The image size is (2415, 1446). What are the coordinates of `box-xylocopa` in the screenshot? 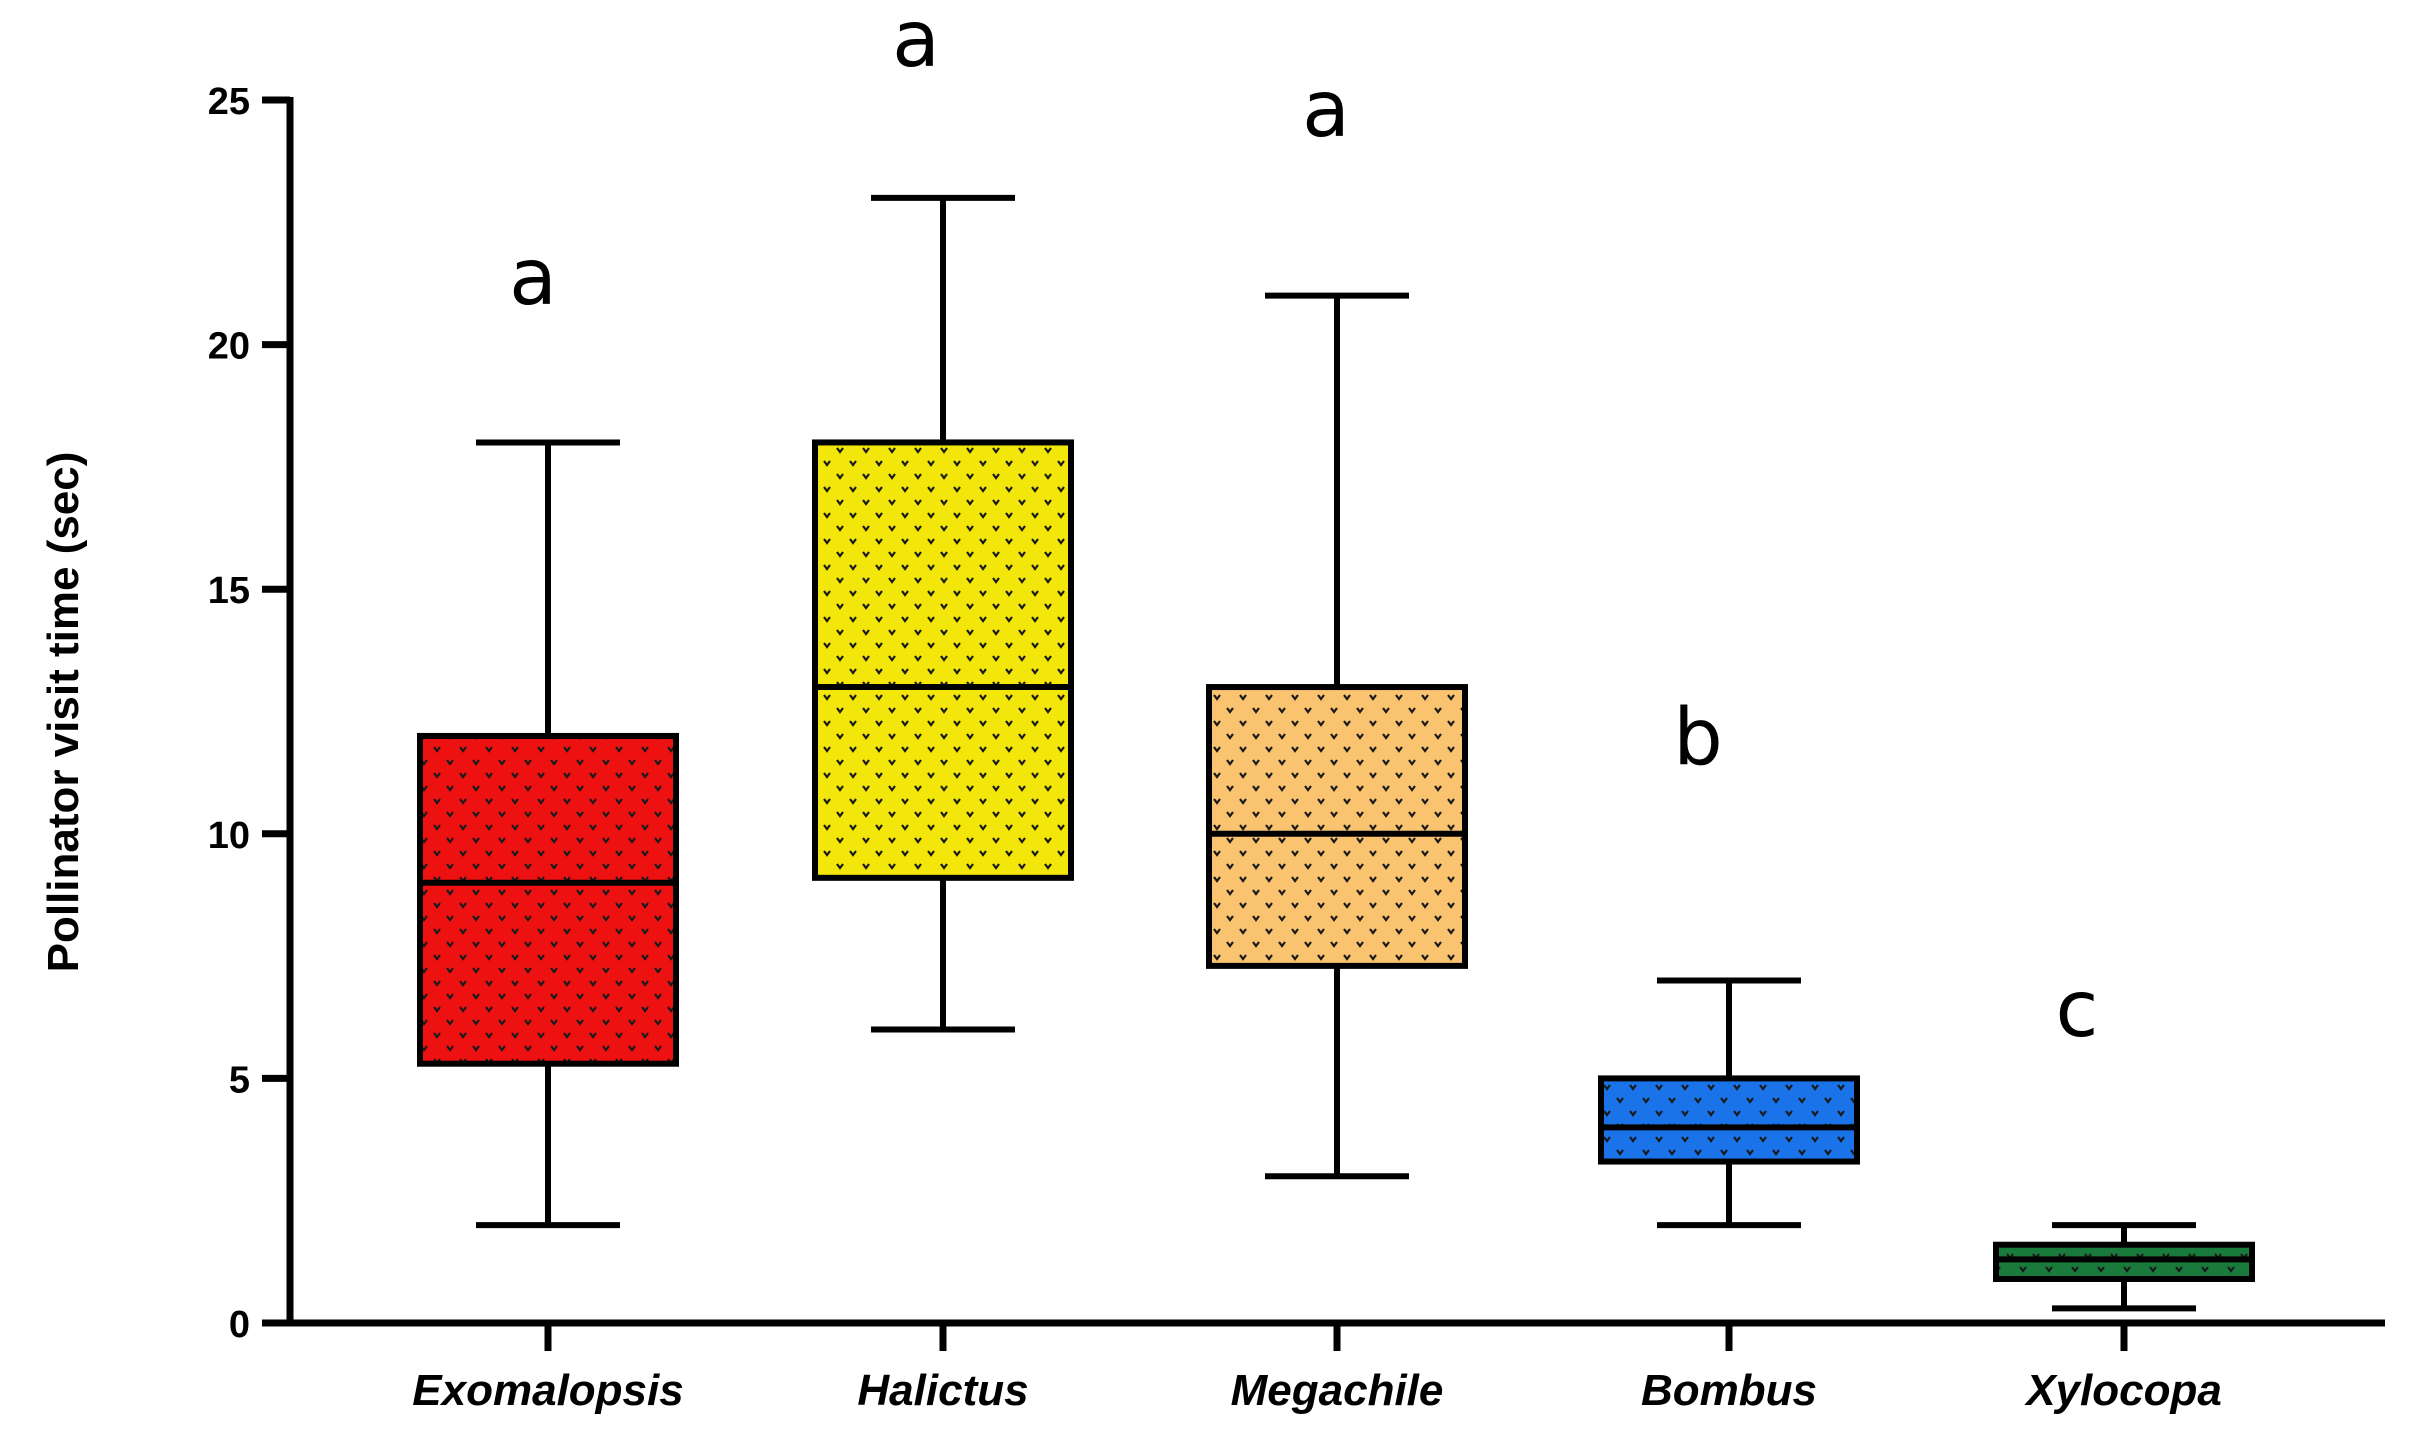 It's located at (2124, 1267).